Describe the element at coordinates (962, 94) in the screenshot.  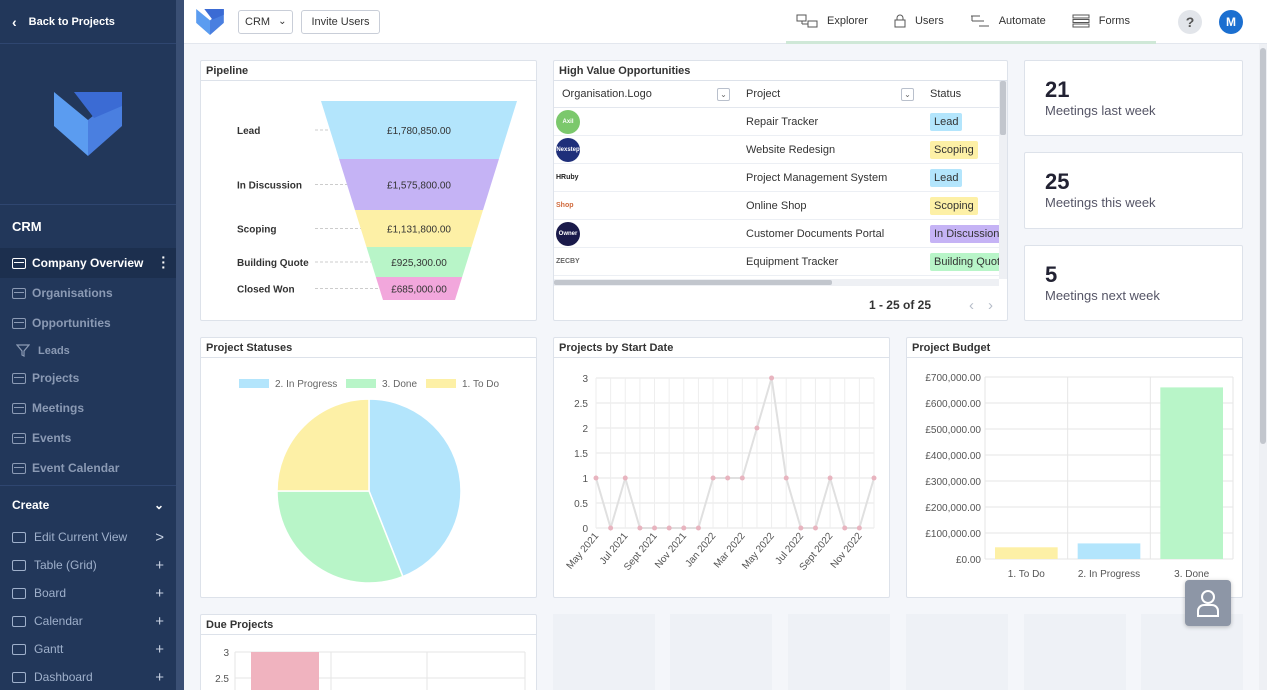
I see `column-header-status: Status` at that location.